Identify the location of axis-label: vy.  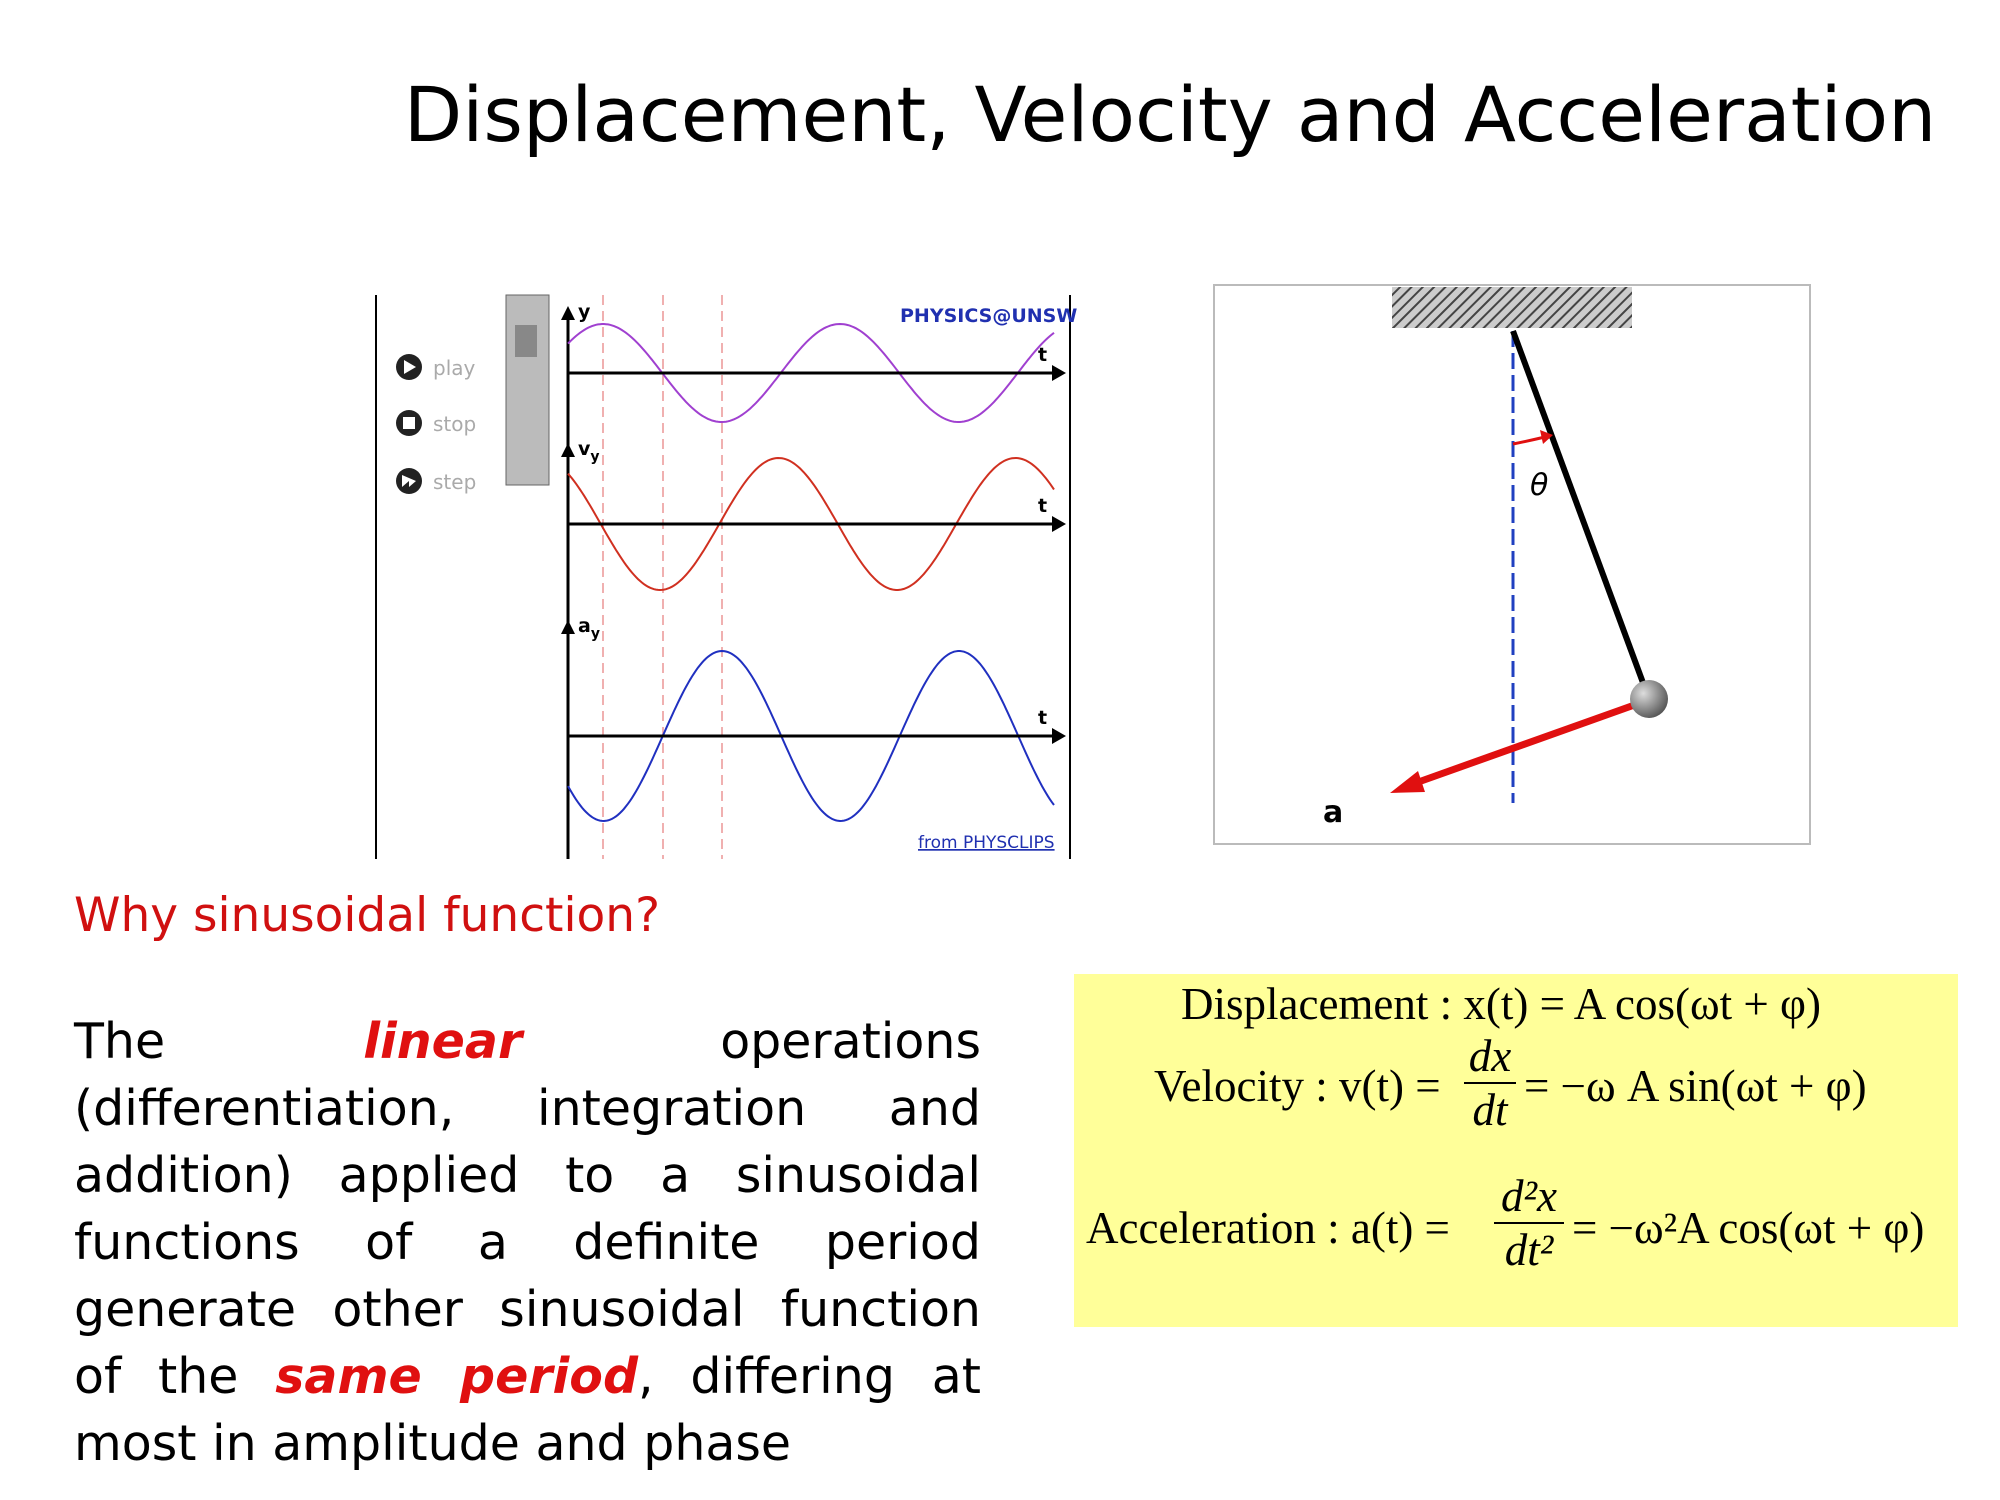
(589, 451).